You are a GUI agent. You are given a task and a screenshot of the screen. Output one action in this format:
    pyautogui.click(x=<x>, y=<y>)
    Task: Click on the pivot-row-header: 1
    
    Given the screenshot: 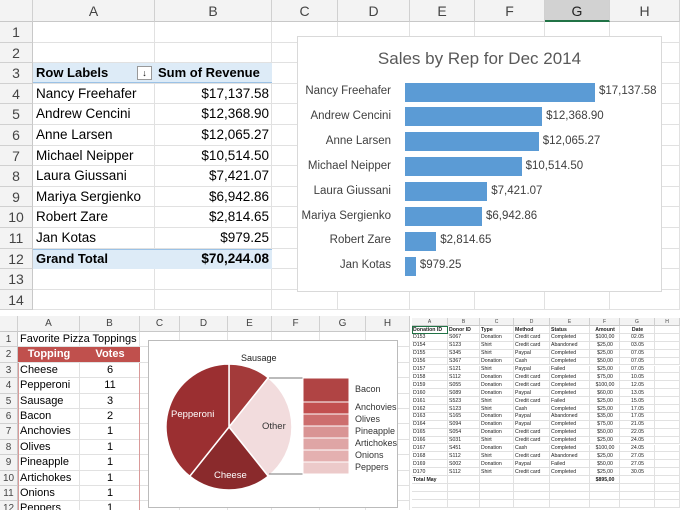 What is the action you would take?
    pyautogui.click(x=16, y=32)
    